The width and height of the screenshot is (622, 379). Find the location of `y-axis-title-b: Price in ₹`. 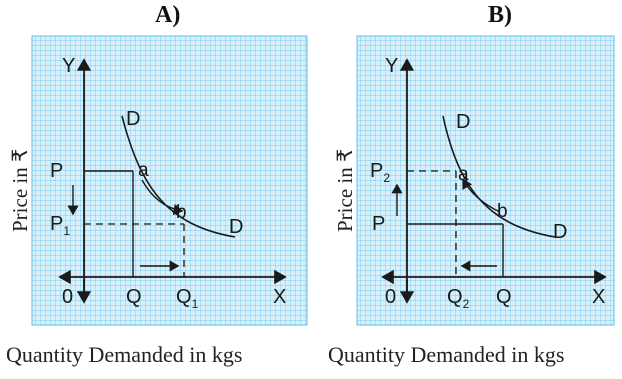

y-axis-title-b: Price in ₹ is located at coordinates (345, 190).